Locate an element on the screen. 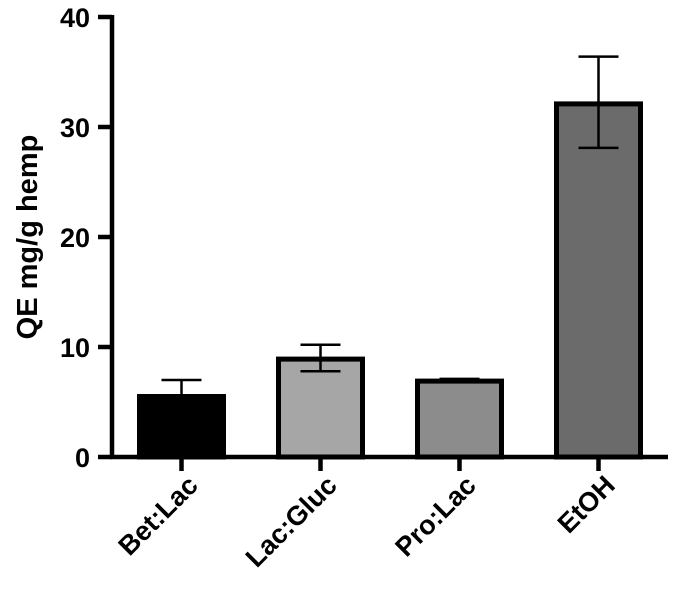 The image size is (687, 615). y-tick-label: 0 is located at coordinates (82, 458).